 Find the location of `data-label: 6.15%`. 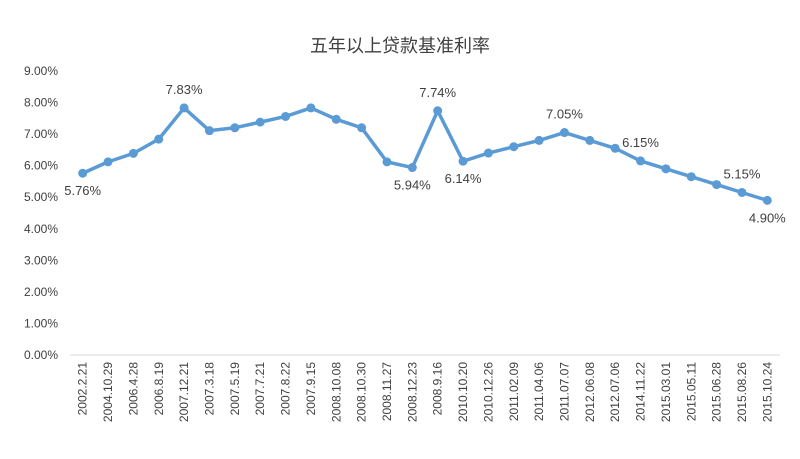

data-label: 6.15% is located at coordinates (640, 142).